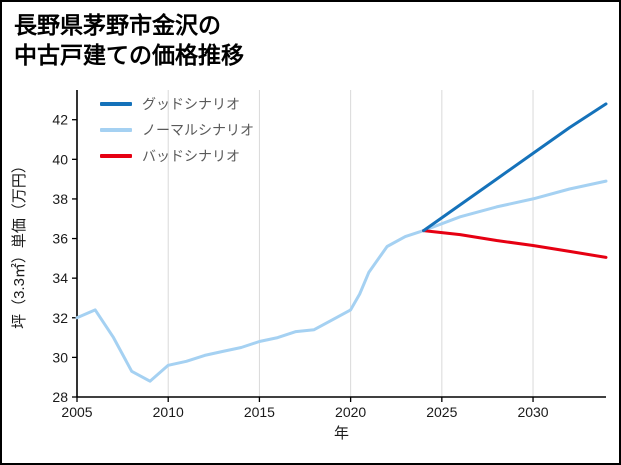  What do you see at coordinates (341, 433) in the screenshot?
I see `svg-text: 年` at bounding box center [341, 433].